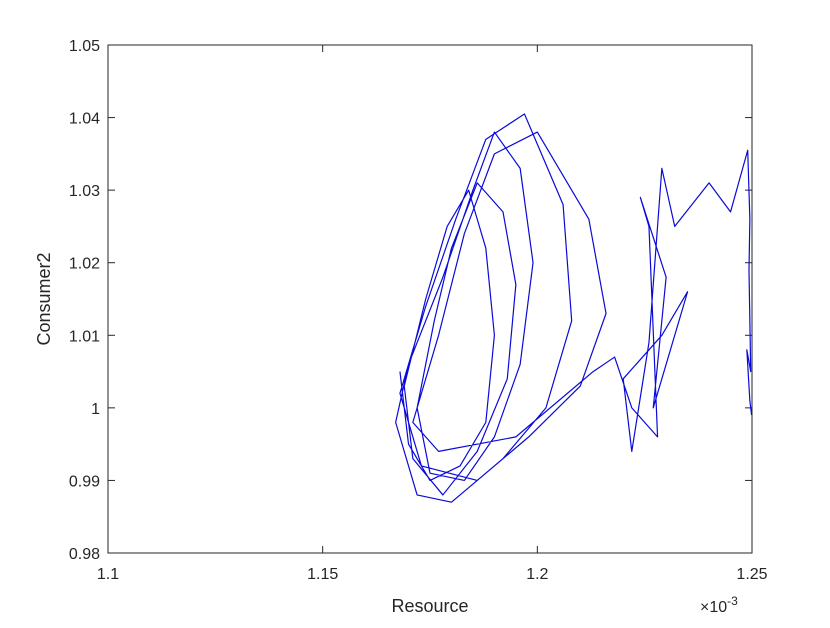 The image size is (830, 628). I want to click on x-tick-label: 1.25, so click(751, 574).